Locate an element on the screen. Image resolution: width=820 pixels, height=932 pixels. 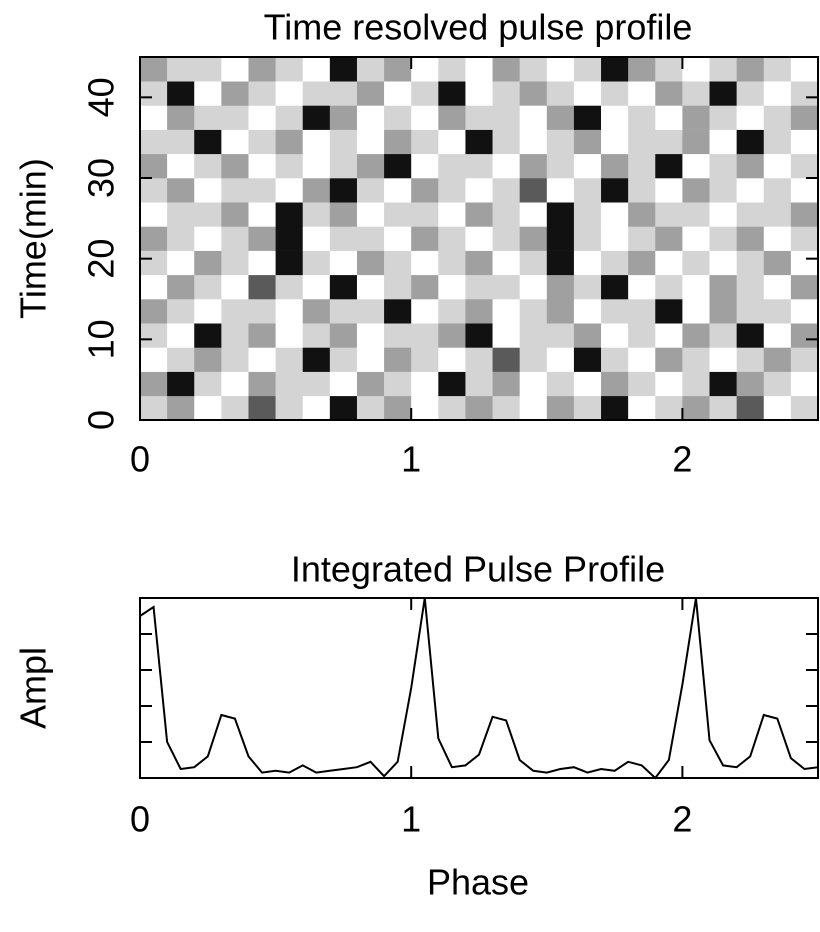
panel-title: Integrated Pulse Profile is located at coordinates (478, 569).